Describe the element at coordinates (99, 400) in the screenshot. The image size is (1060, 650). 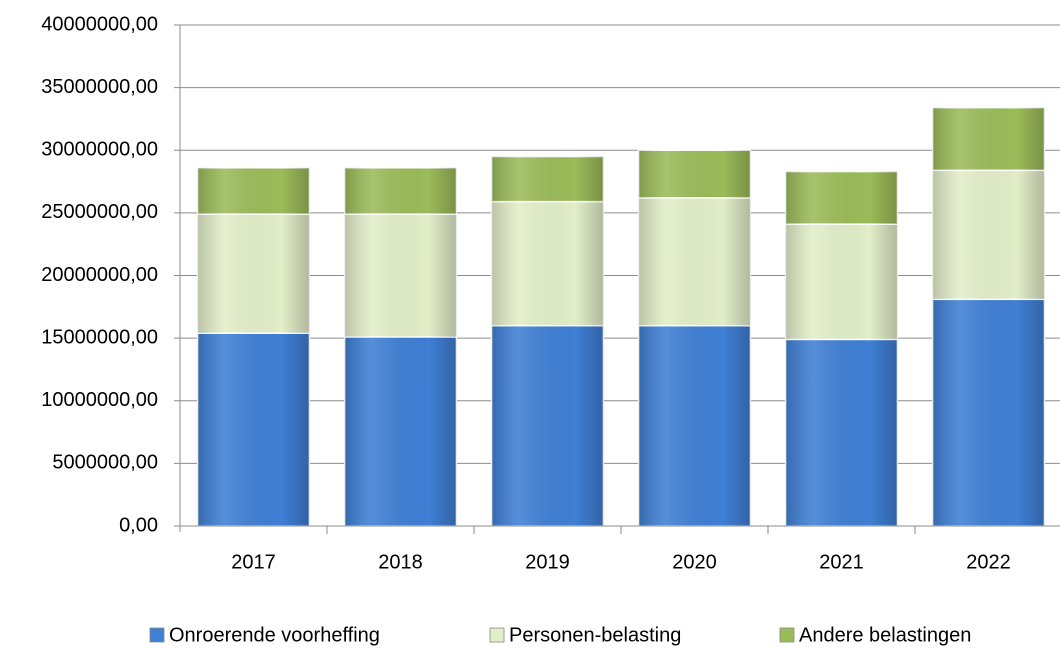
I see `y-tick-label: 10000000,00` at that location.